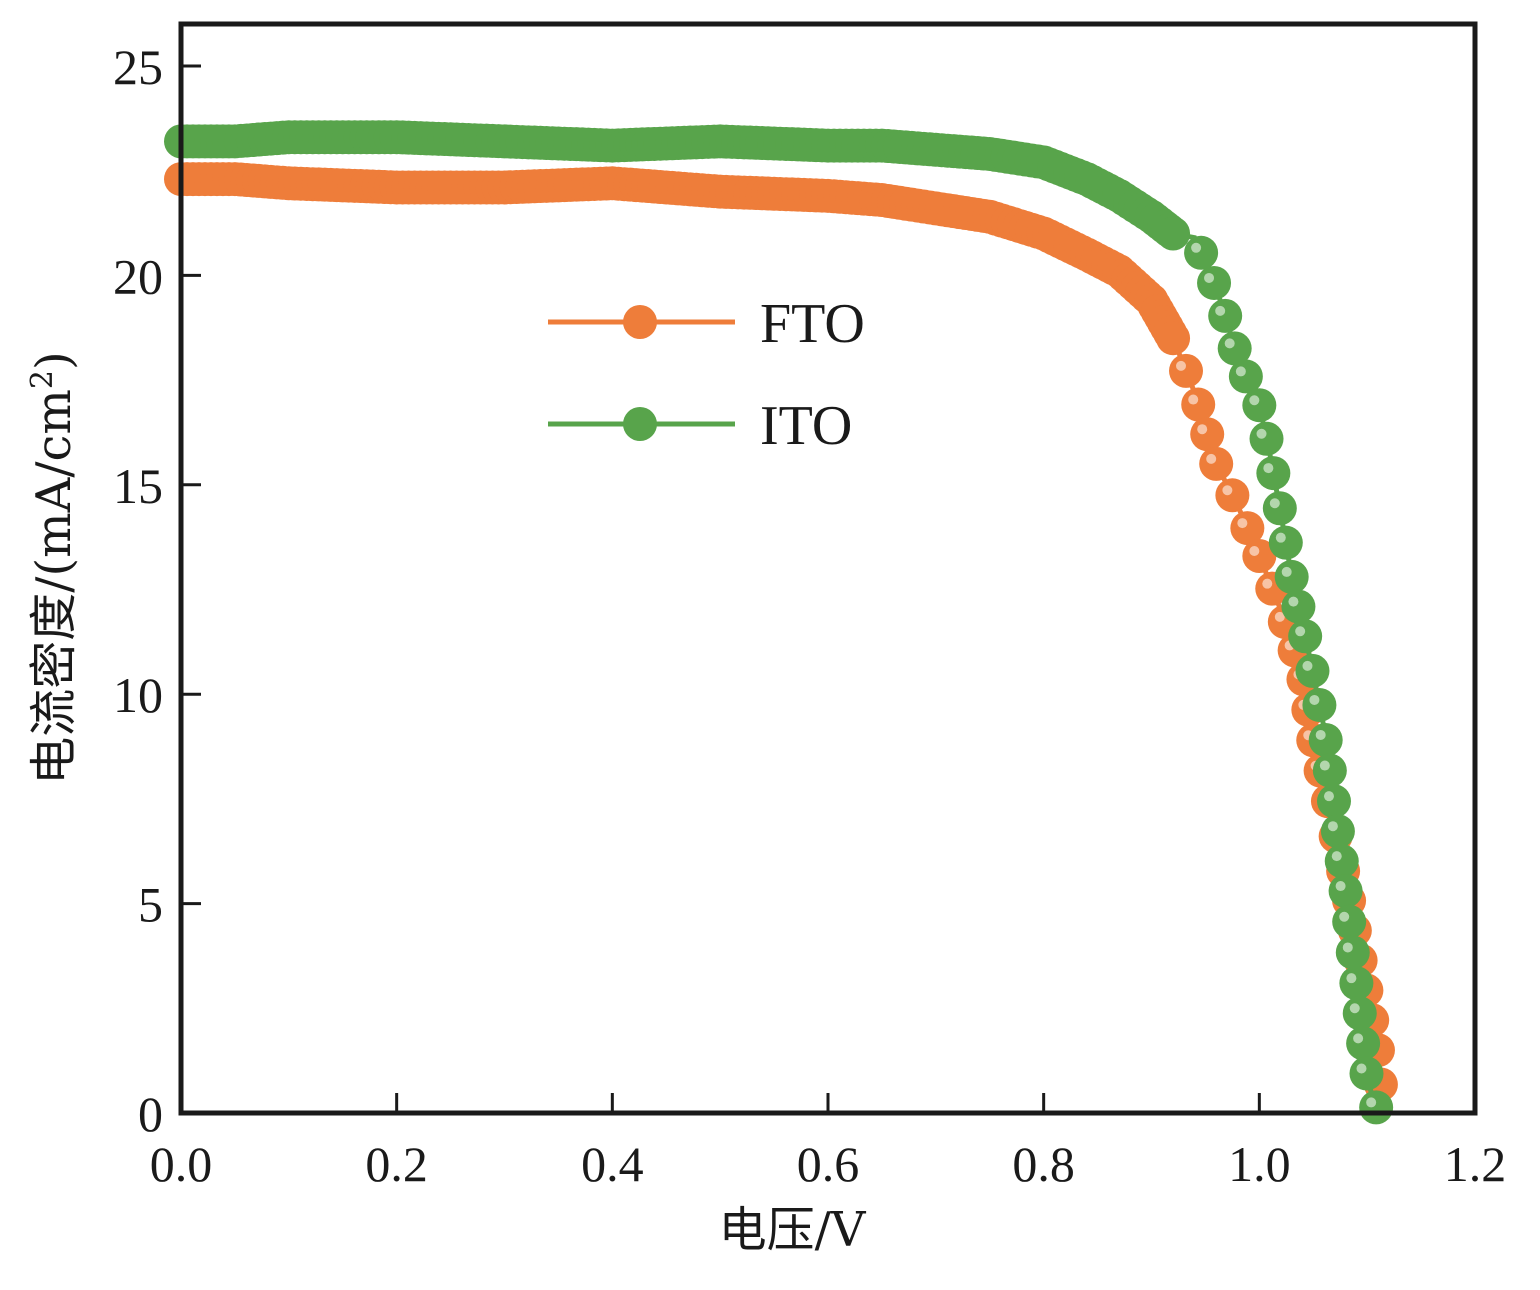 This screenshot has width=1540, height=1290. What do you see at coordinates (640, 424) in the screenshot?
I see `legend-marker-ito` at bounding box center [640, 424].